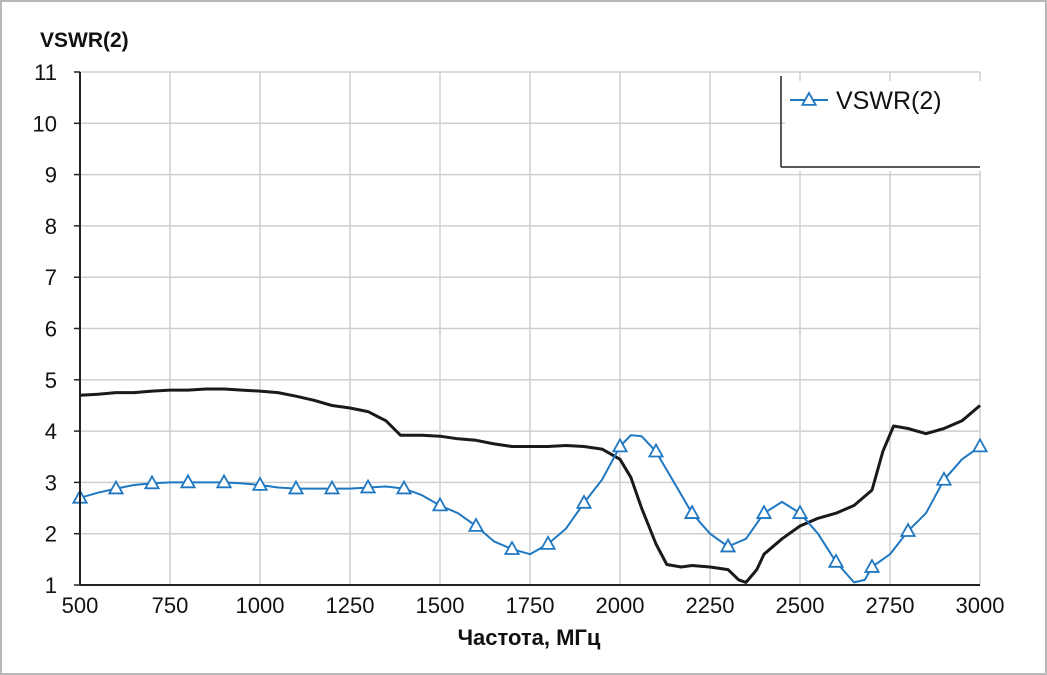  I want to click on y-tick-labels: 1 2 3 4 5 6 7 8 9 10 11, so click(45, 329).